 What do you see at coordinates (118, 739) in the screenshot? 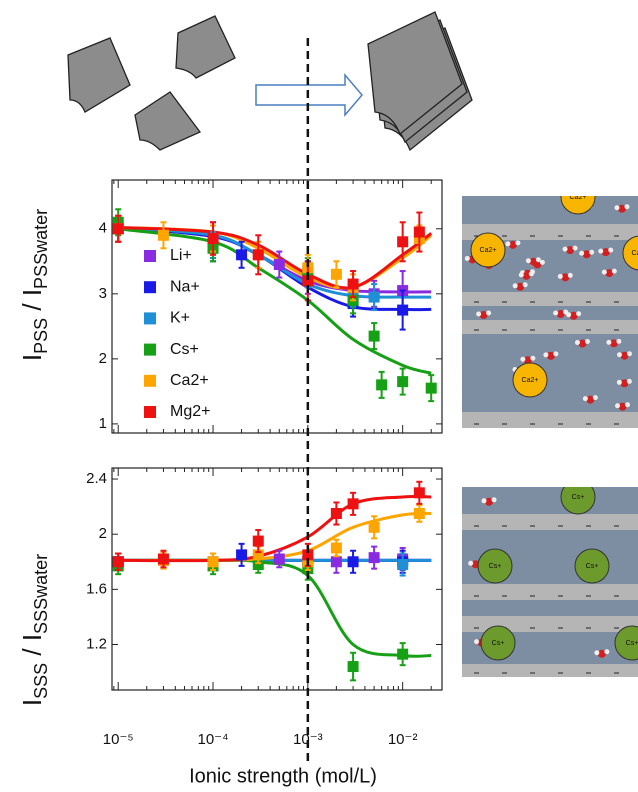
I see `x-tick-label: 10⁻⁵` at bounding box center [118, 739].